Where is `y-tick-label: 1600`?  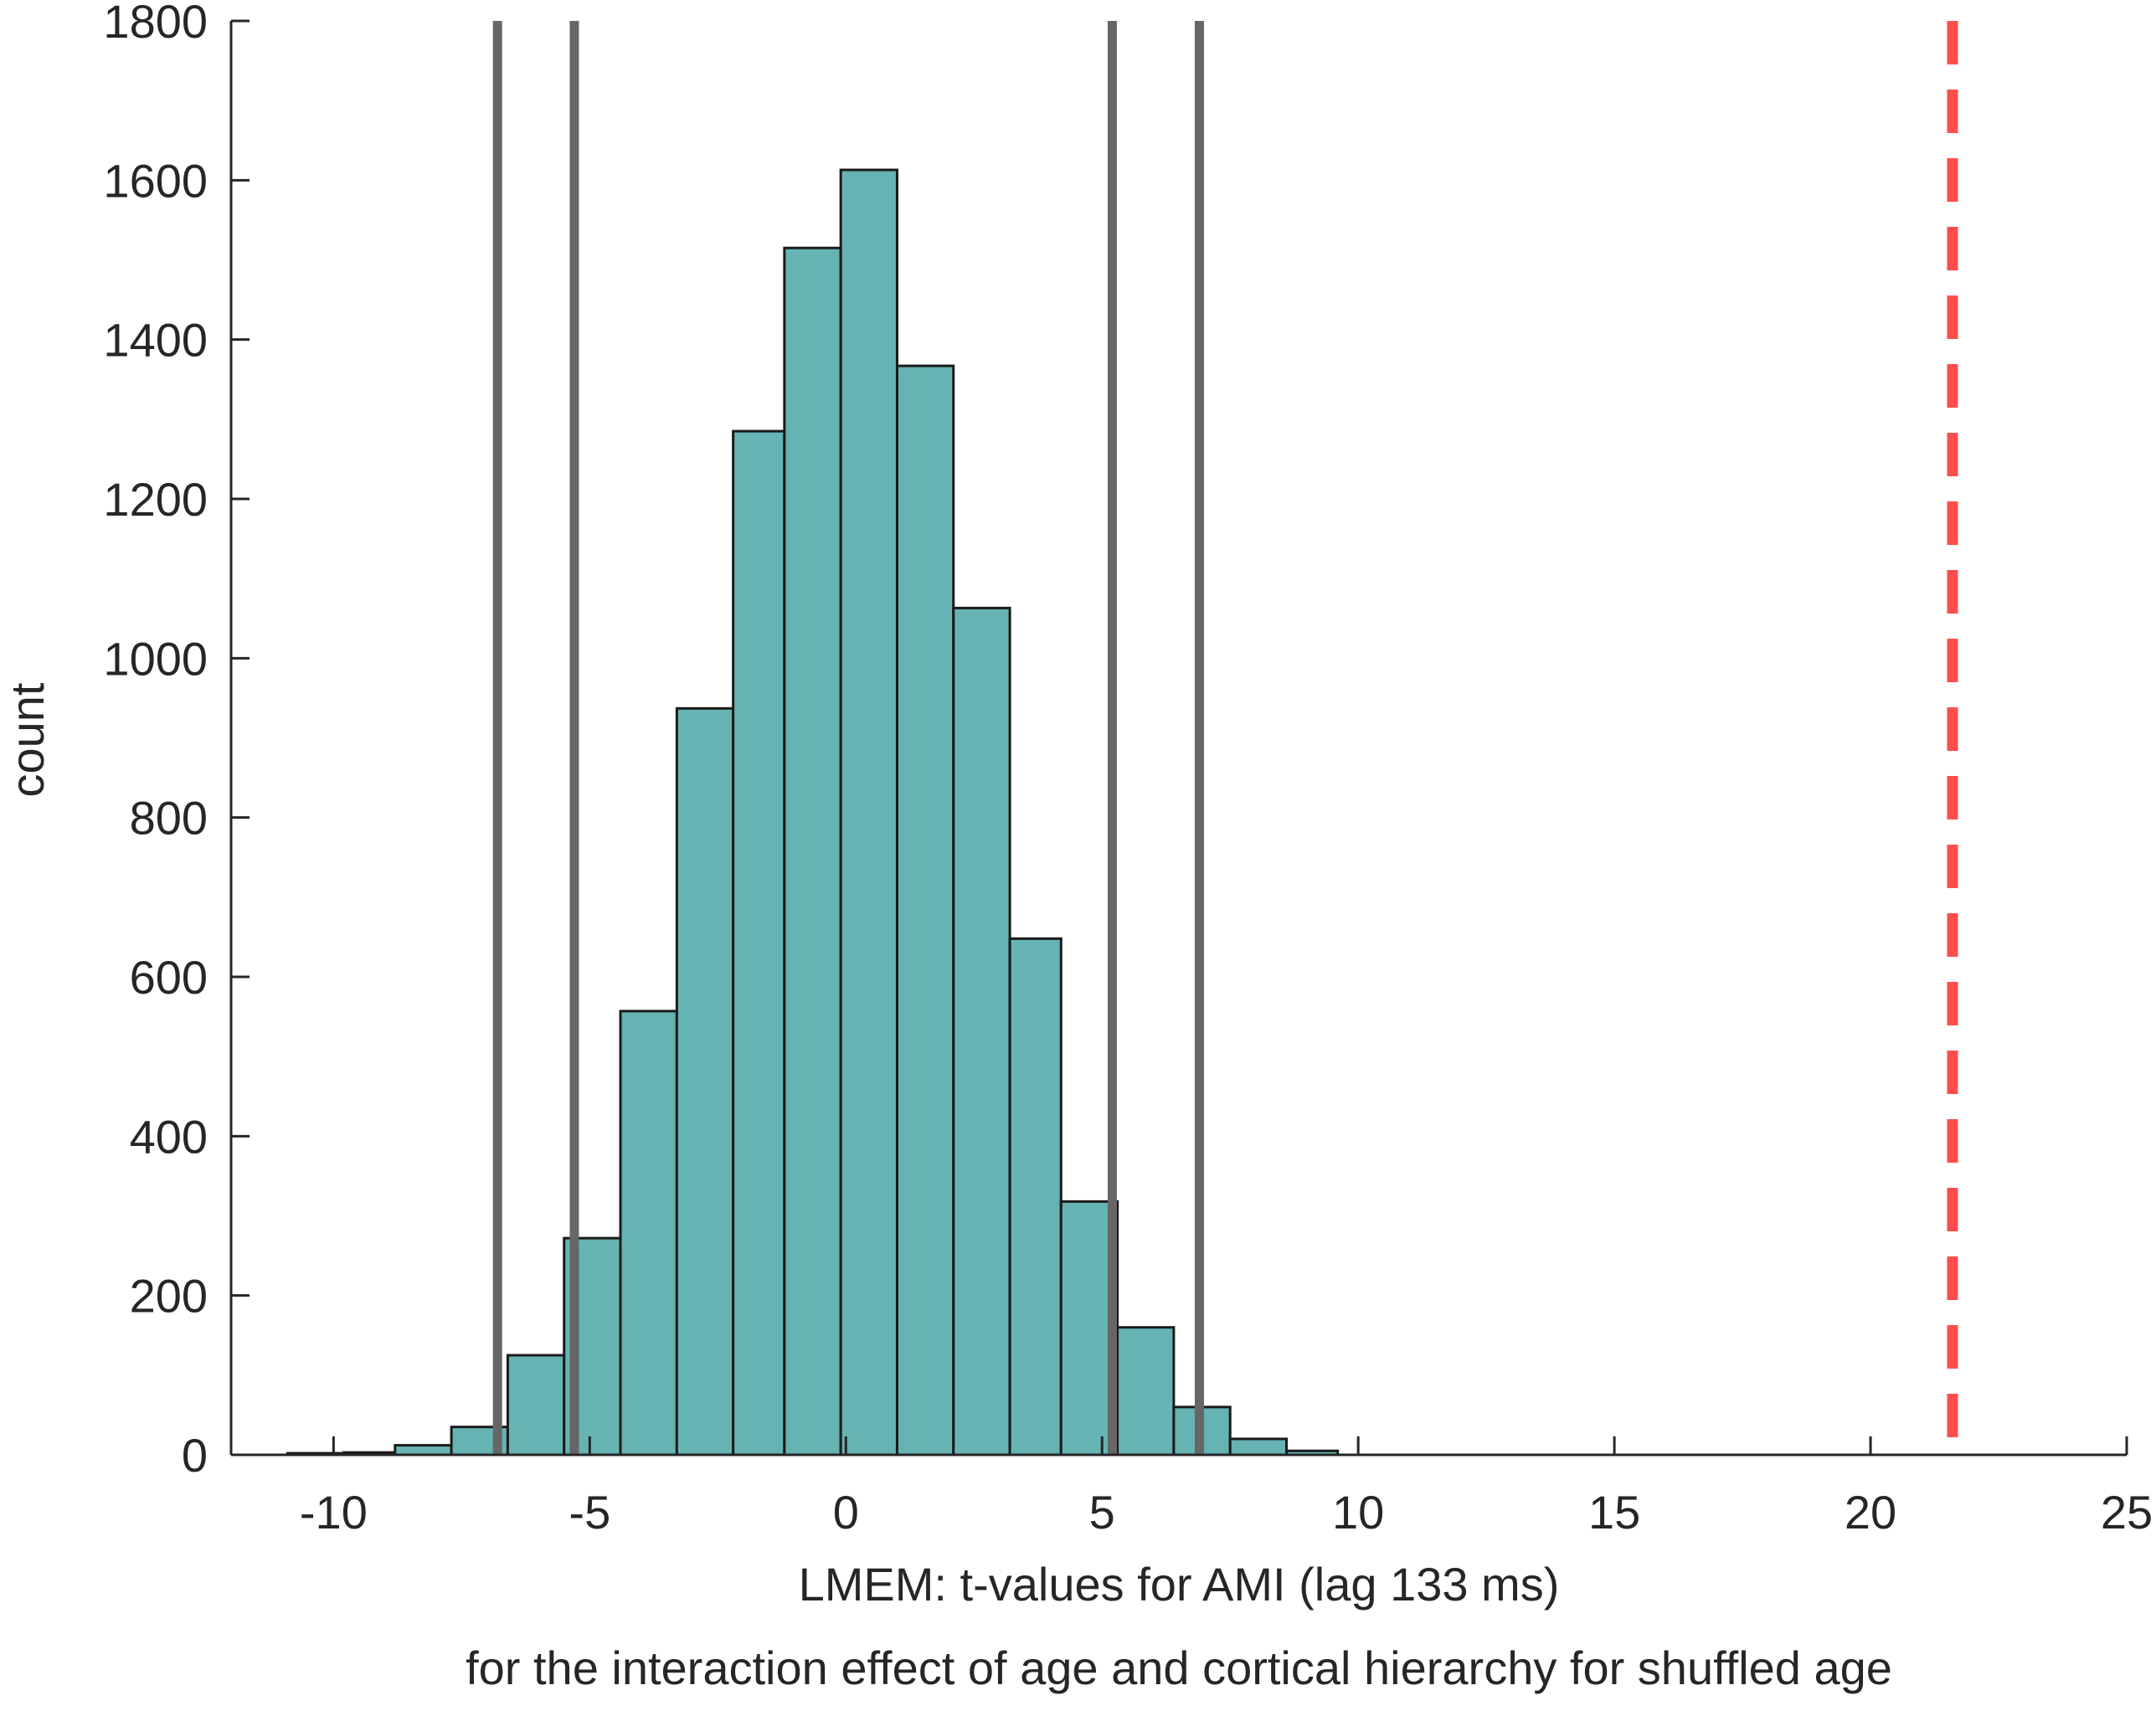 y-tick-label: 1600 is located at coordinates (155, 180).